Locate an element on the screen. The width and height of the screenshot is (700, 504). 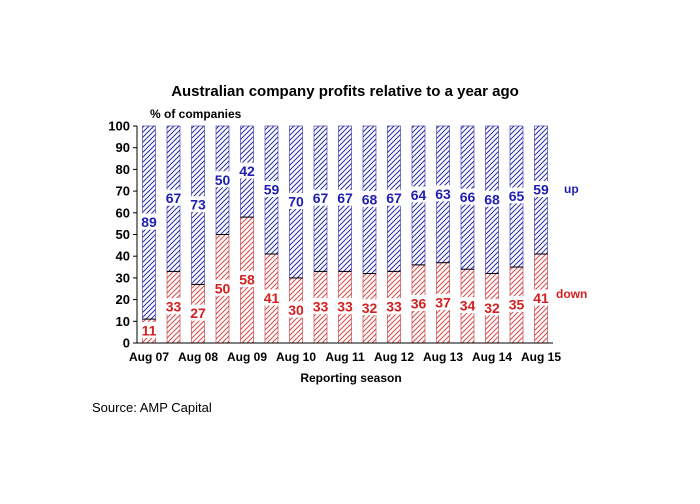
bar-label-up: 42 is located at coordinates (247, 171).